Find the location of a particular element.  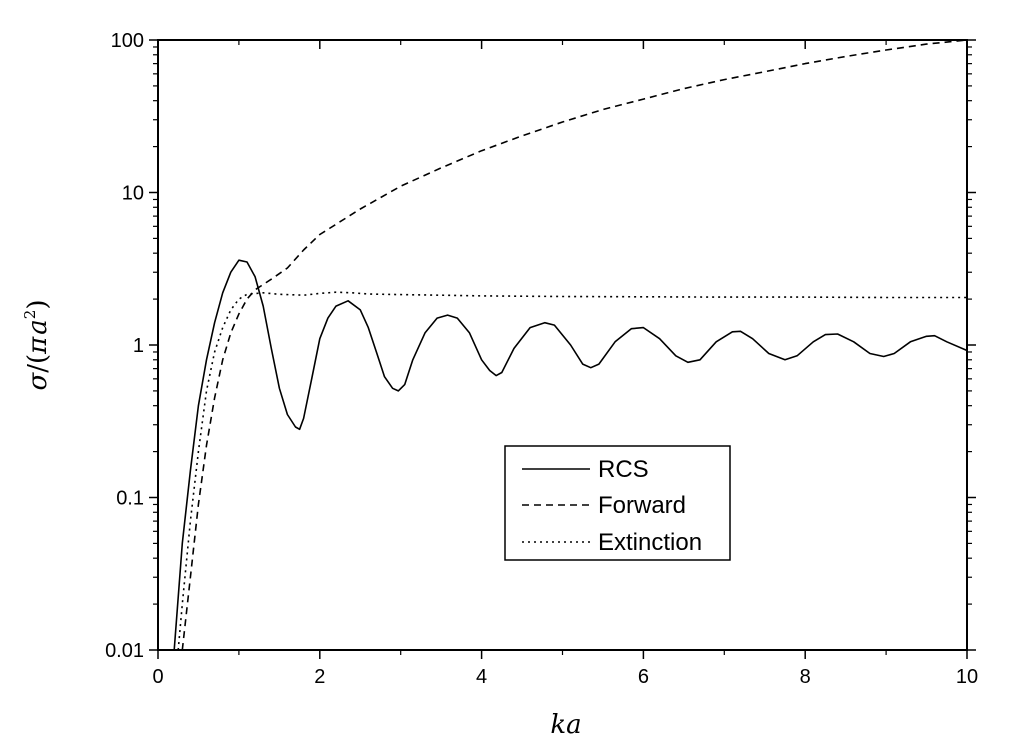

legend-label-extinction: Extinction is located at coordinates (650, 542).